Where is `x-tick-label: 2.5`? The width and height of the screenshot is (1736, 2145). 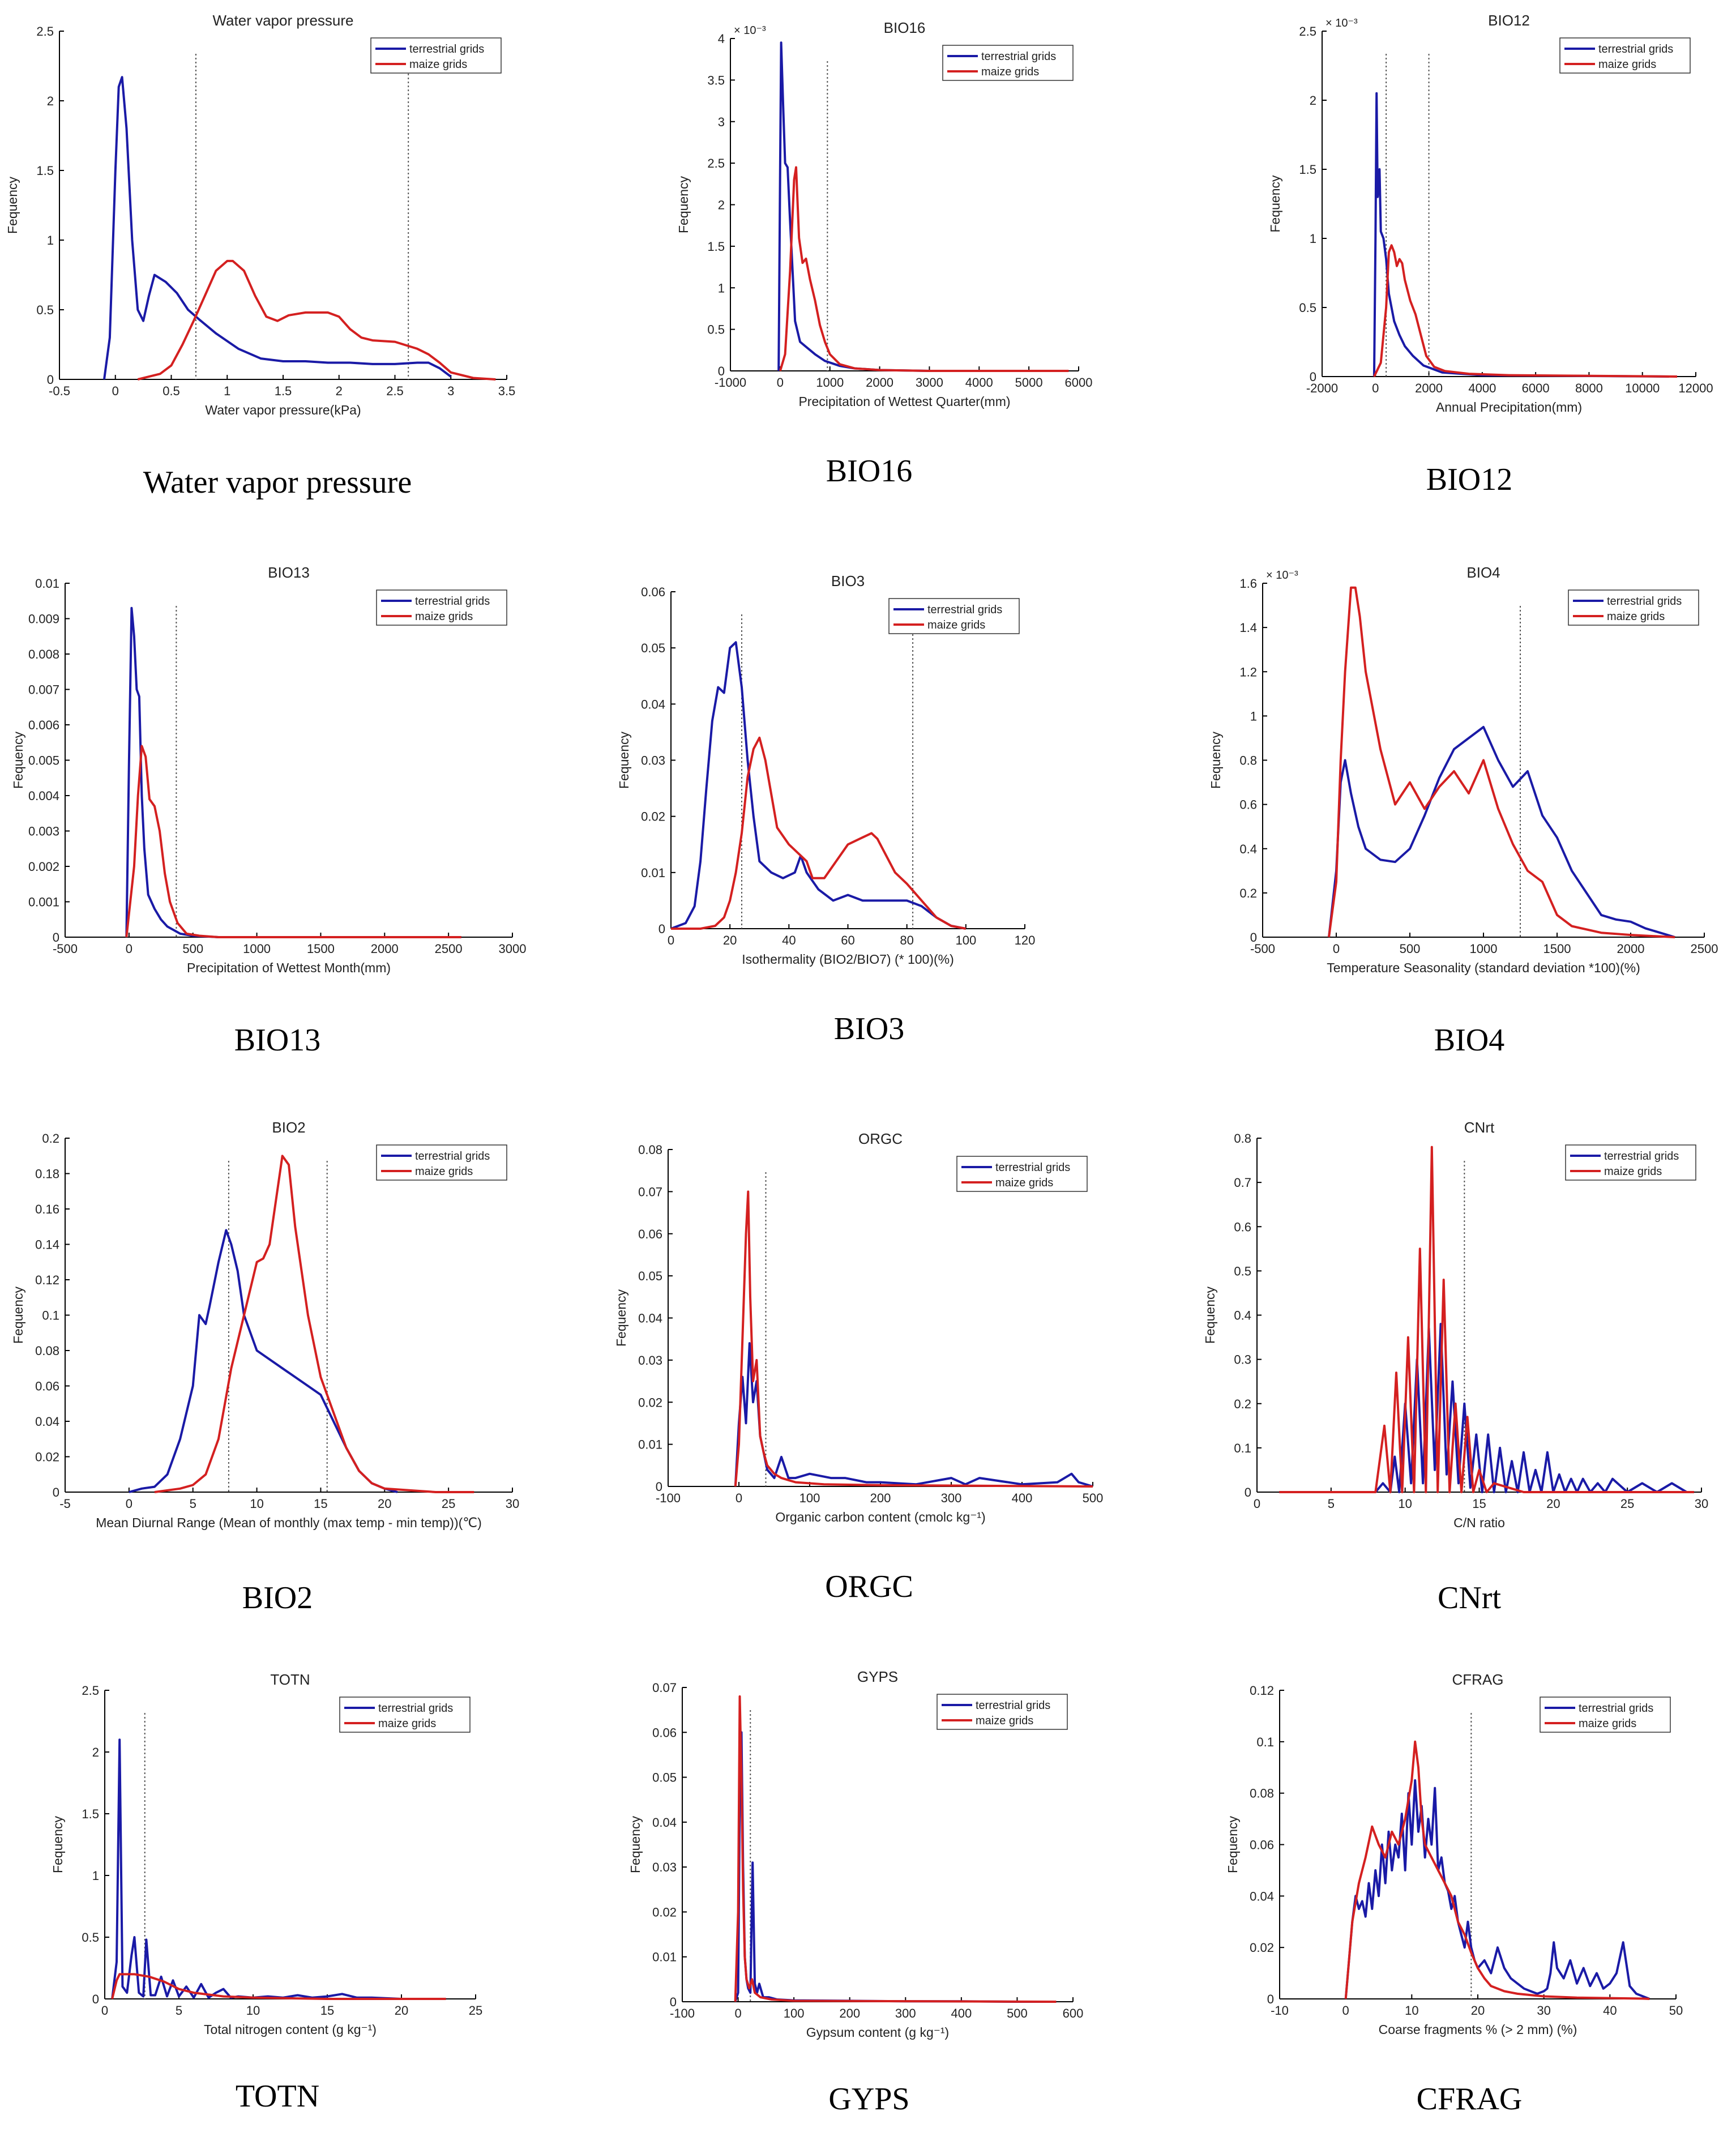
x-tick-label: 2.5 is located at coordinates (395, 391).